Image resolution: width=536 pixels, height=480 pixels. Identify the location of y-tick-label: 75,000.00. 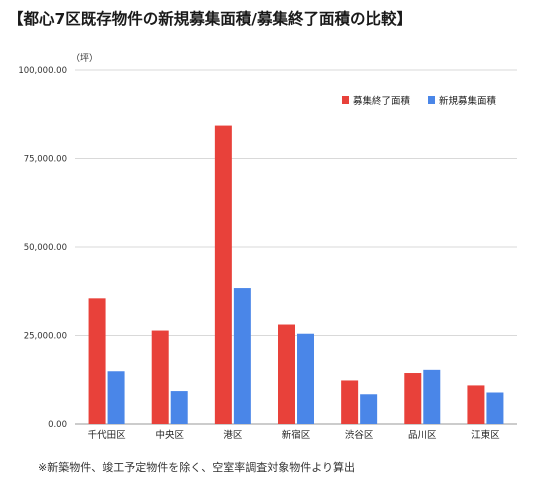
(45, 160).